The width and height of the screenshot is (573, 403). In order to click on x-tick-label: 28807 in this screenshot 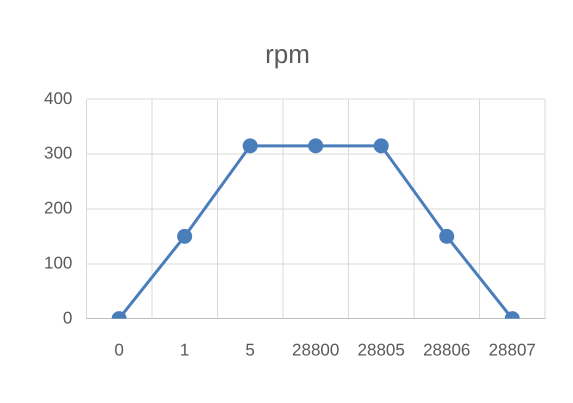, I will do `click(512, 350)`.